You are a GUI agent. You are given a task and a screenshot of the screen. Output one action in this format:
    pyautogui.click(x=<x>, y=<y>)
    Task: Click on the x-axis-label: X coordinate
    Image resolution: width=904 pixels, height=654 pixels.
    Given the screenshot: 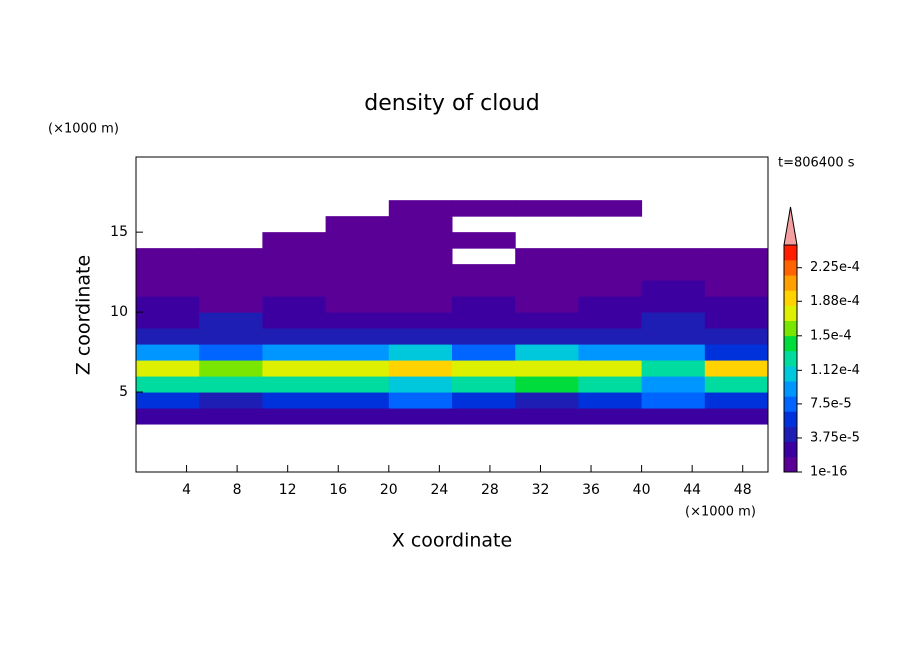 What is the action you would take?
    pyautogui.click(x=452, y=541)
    